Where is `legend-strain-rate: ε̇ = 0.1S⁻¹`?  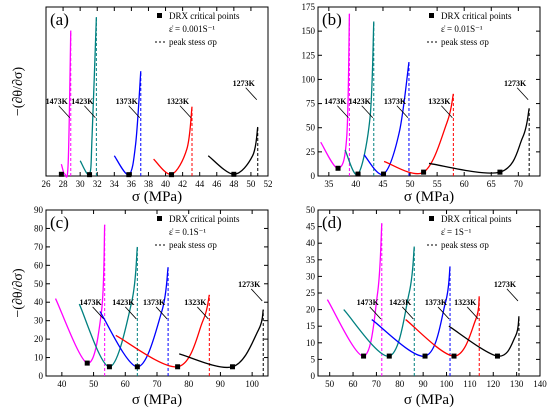
legend-strain-rate: ε̇ = 0.1S⁻¹ is located at coordinates (187, 232).